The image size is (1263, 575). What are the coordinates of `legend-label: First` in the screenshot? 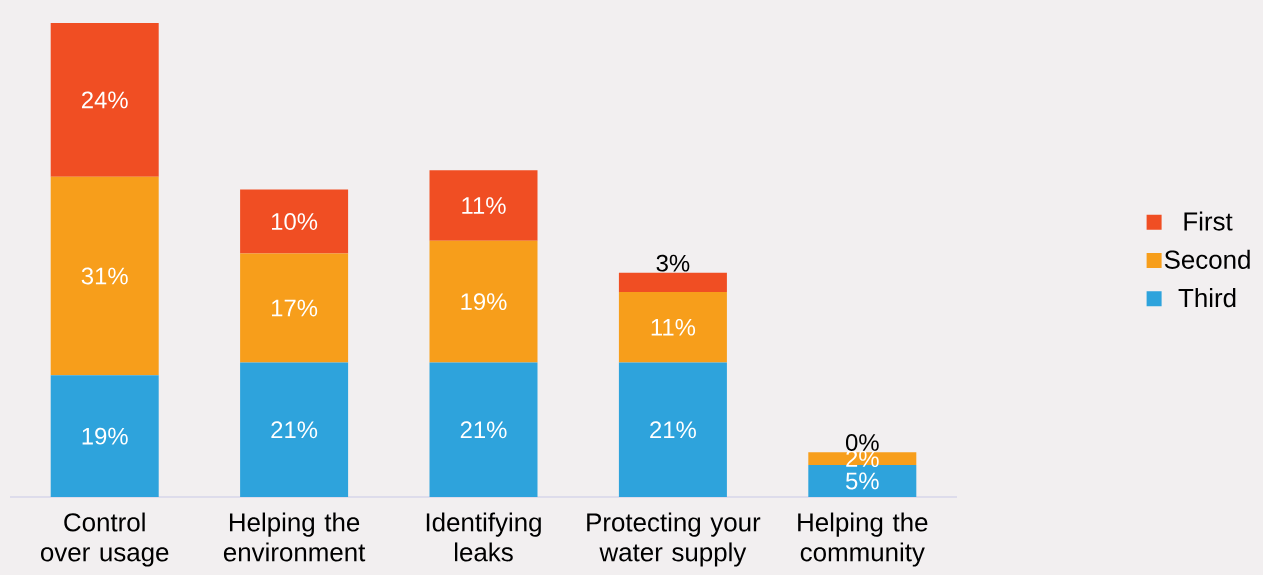 It's located at (1208, 221).